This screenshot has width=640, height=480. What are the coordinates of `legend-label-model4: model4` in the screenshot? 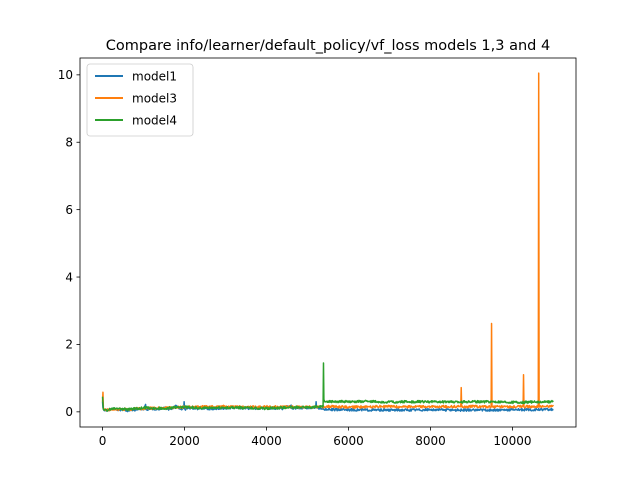 It's located at (154, 120).